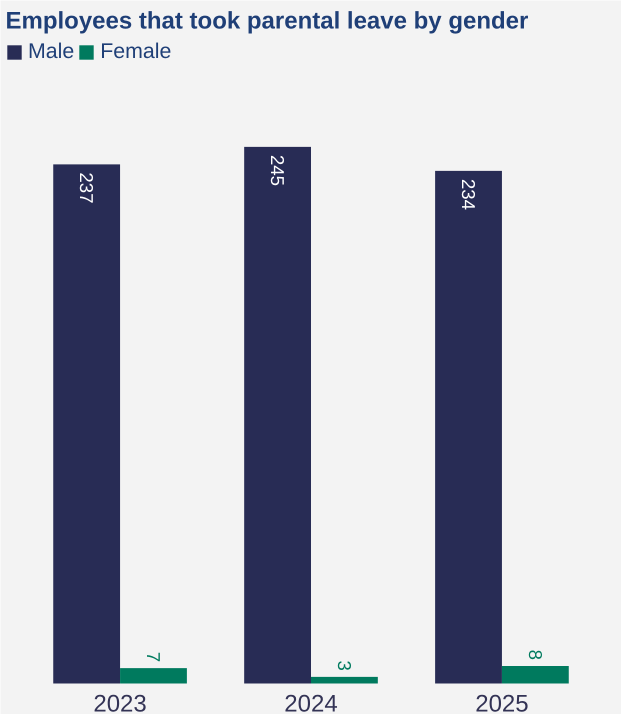  Describe the element at coordinates (277, 170) in the screenshot. I see `data-label: 245` at that location.